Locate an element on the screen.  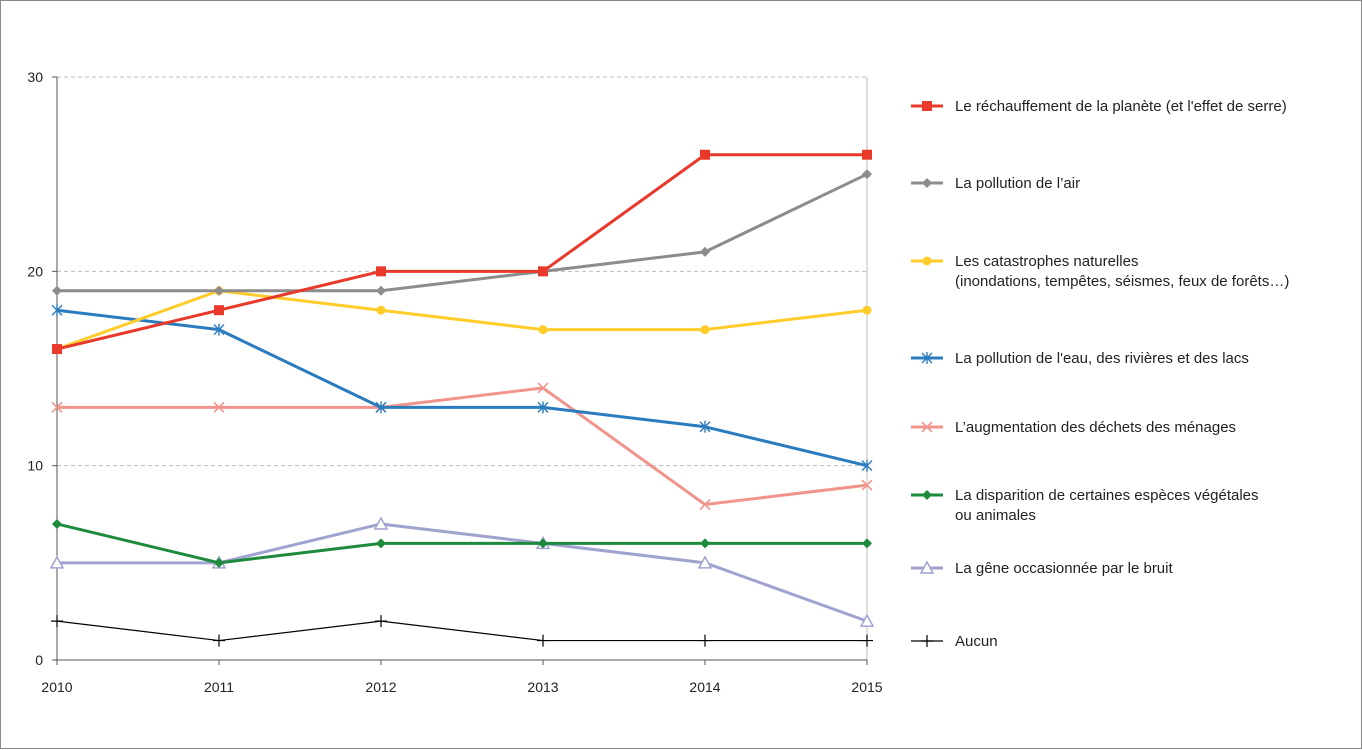
x-tick-label: 2012 is located at coordinates (380, 687).